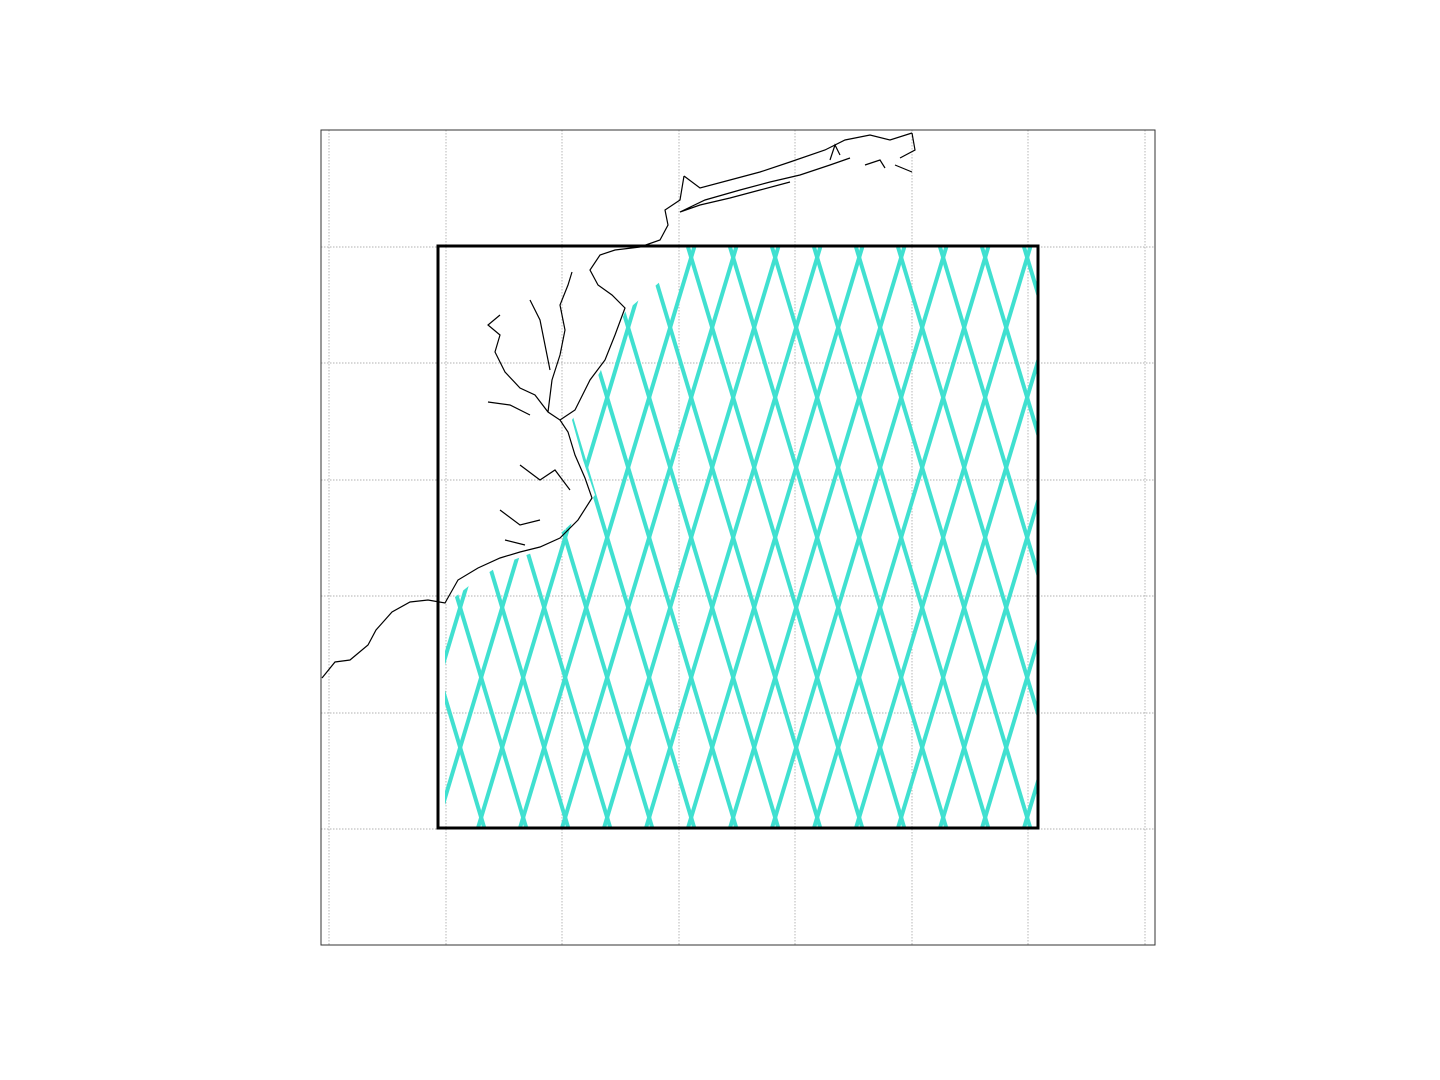  What do you see at coordinates (872, 152) in the screenshot?
I see `new-england` at bounding box center [872, 152].